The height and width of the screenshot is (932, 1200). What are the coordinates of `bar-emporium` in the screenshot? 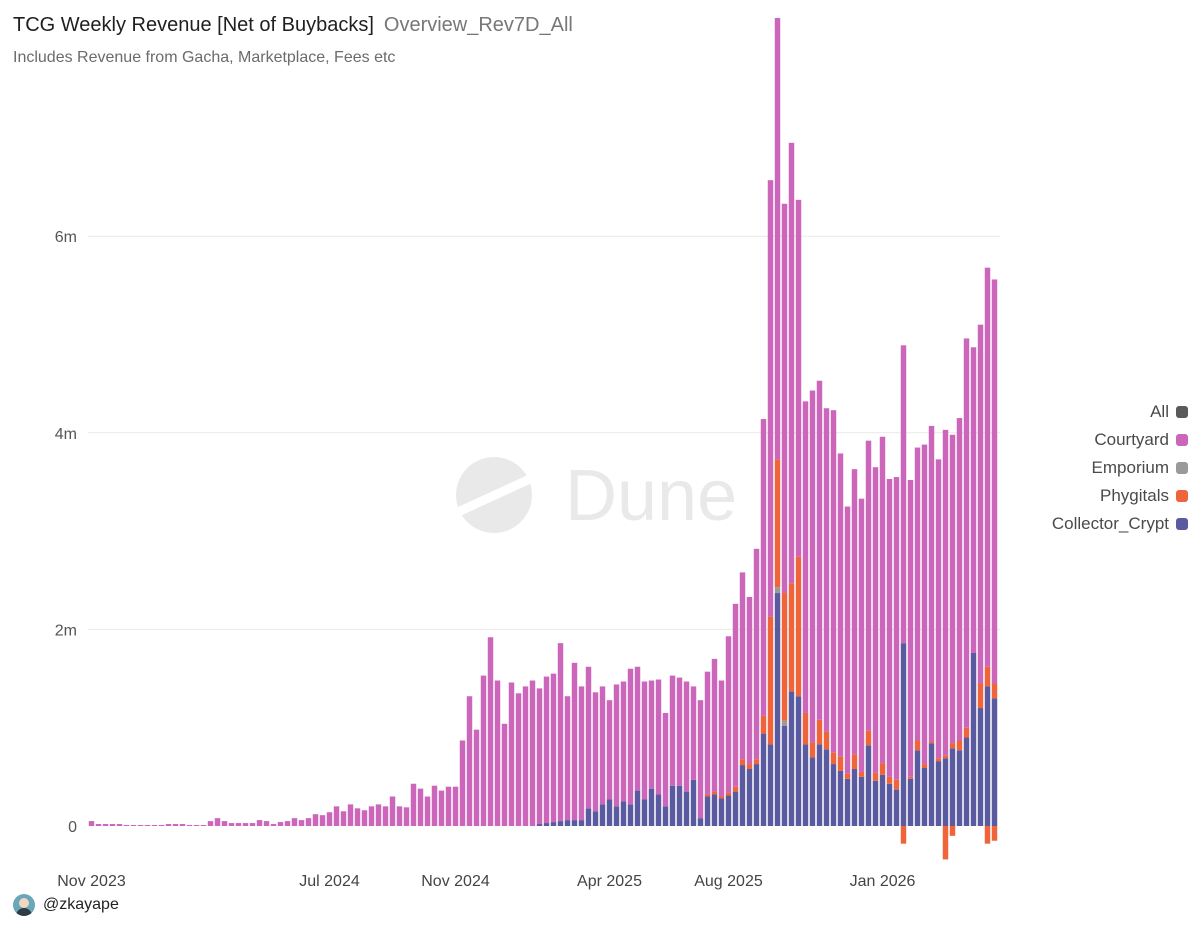 It's located at (777, 590).